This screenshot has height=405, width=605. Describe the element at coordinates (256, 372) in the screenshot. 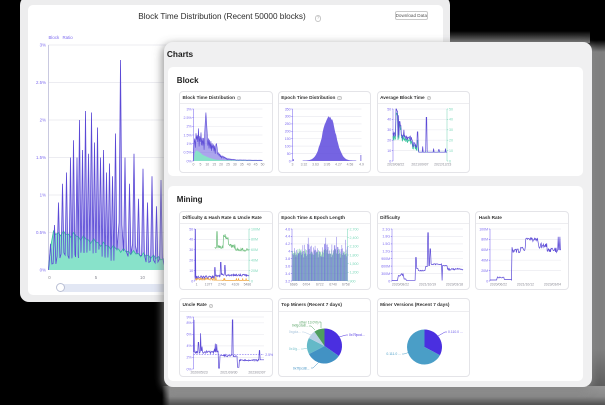

I see `svg-text: 2023/02/07` at that location.